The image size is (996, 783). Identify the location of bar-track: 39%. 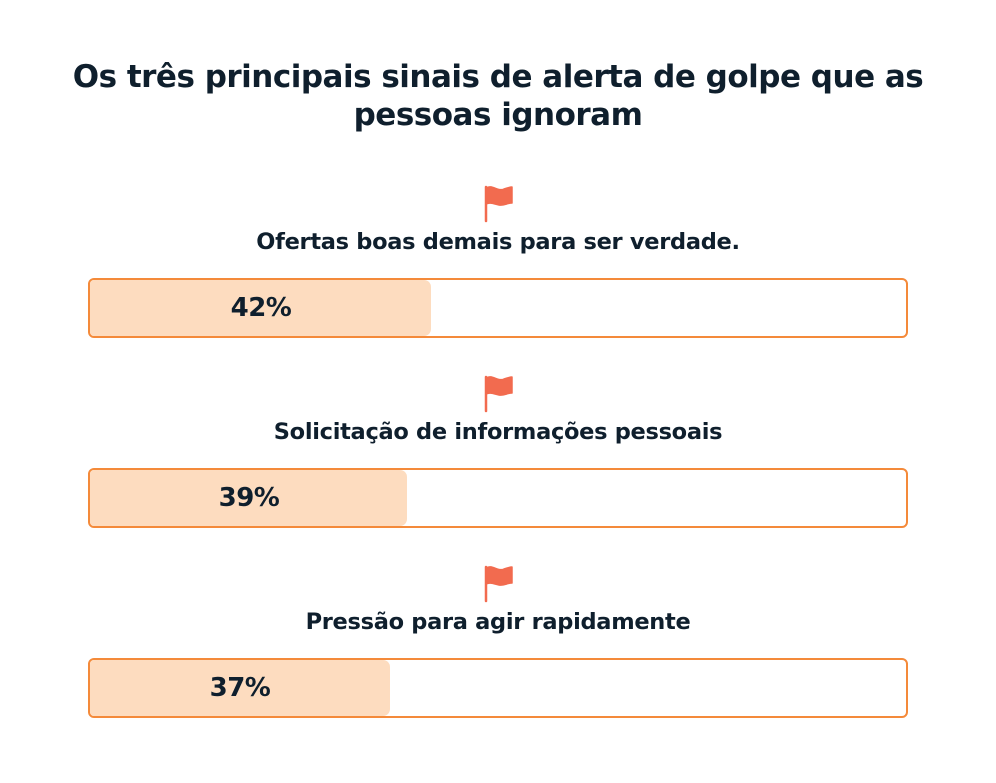
(498, 498).